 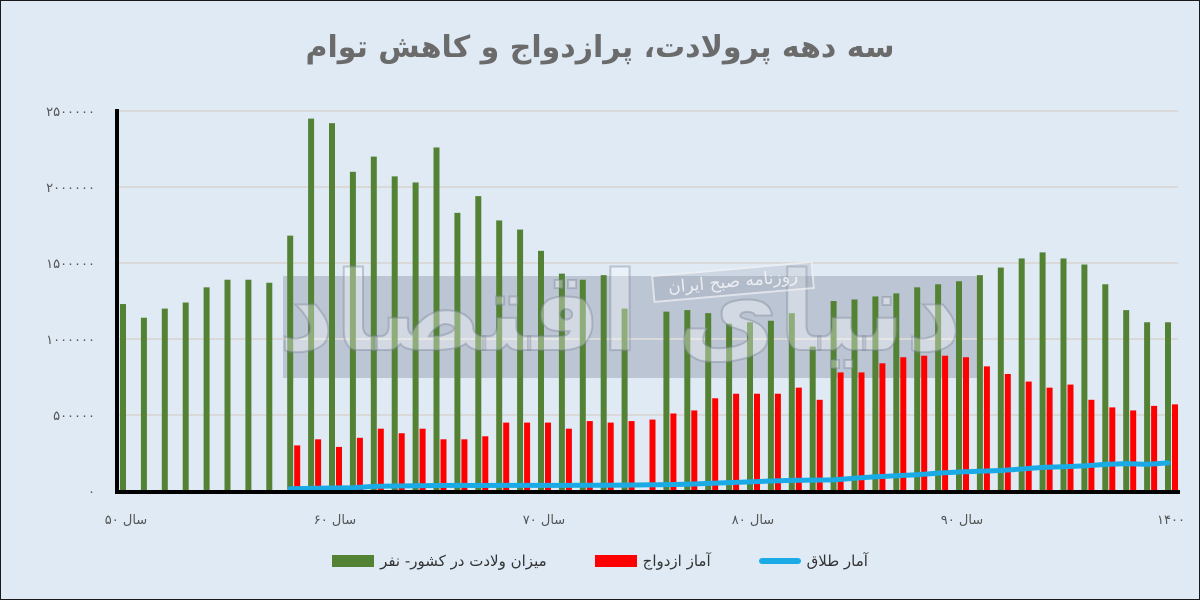 I want to click on x-tick-label: سال ۵۰, so click(x=126, y=520).